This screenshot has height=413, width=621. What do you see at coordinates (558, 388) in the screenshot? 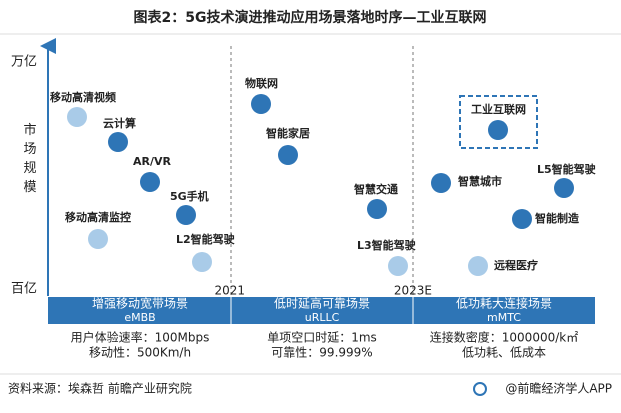
I see `brand: @前瞻经济学人APP` at bounding box center [558, 388].